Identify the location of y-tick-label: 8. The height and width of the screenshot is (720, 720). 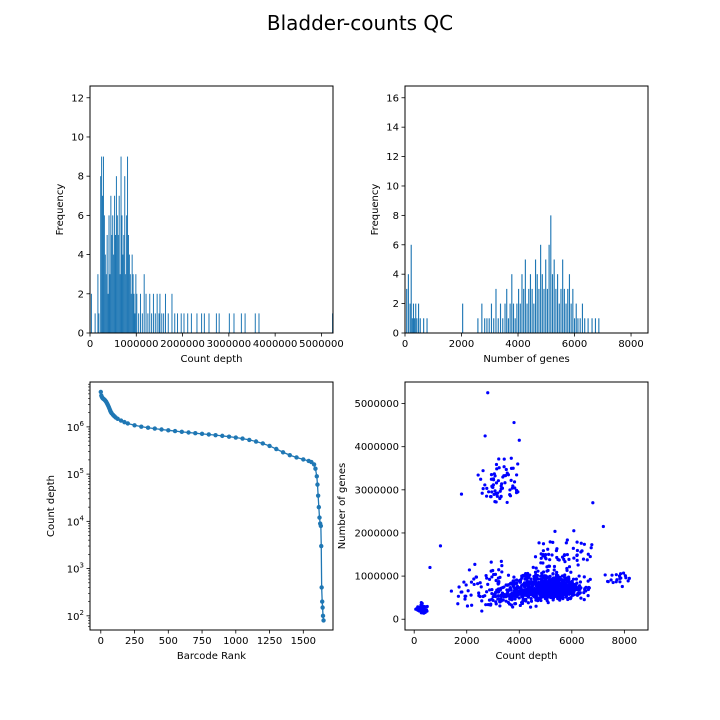
(396, 216).